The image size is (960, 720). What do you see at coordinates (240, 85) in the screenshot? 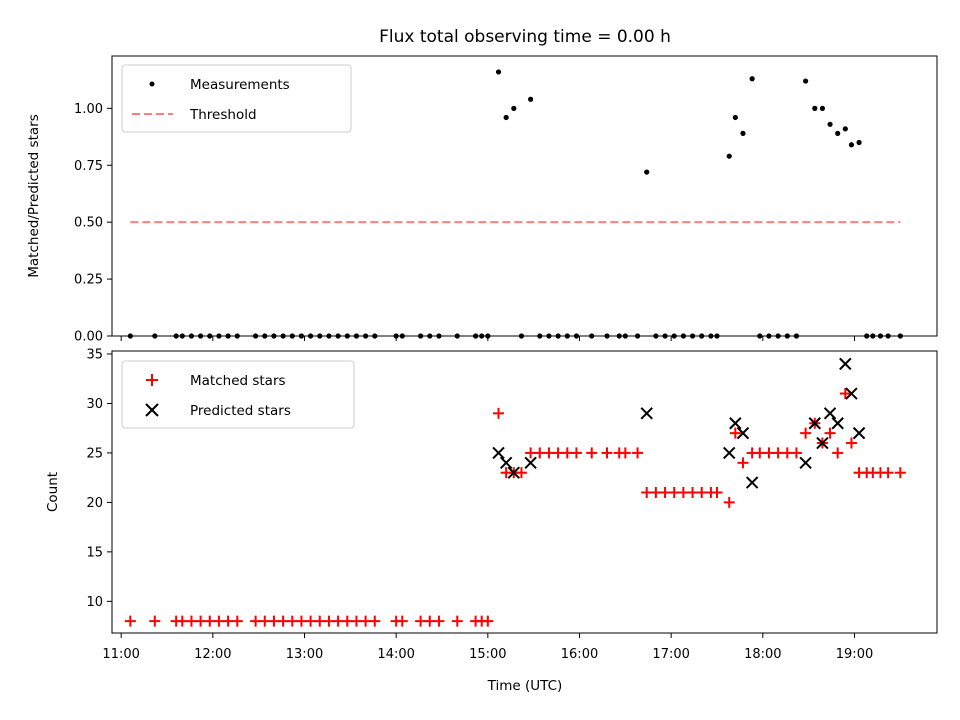
I see `legend-measurements-label: Measurements` at bounding box center [240, 85].